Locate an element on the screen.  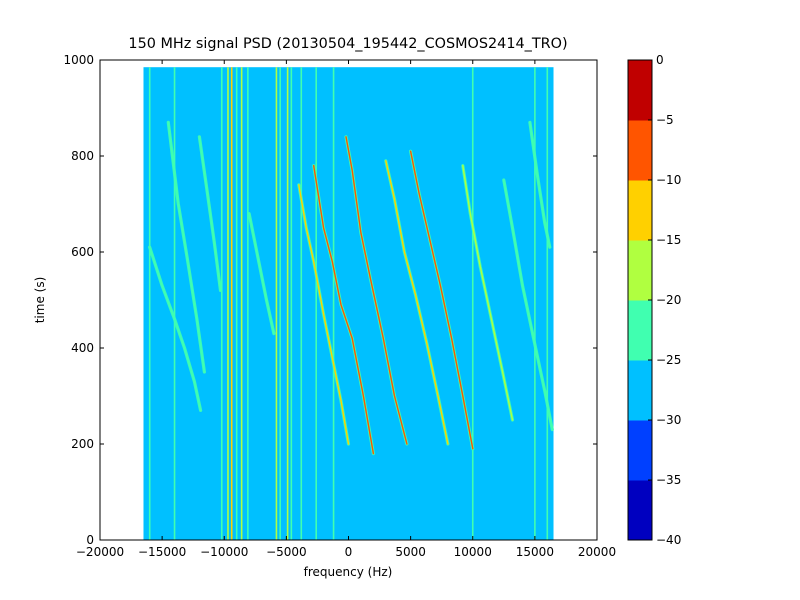
colorbar-tick-label: −10 is located at coordinates (668, 180).